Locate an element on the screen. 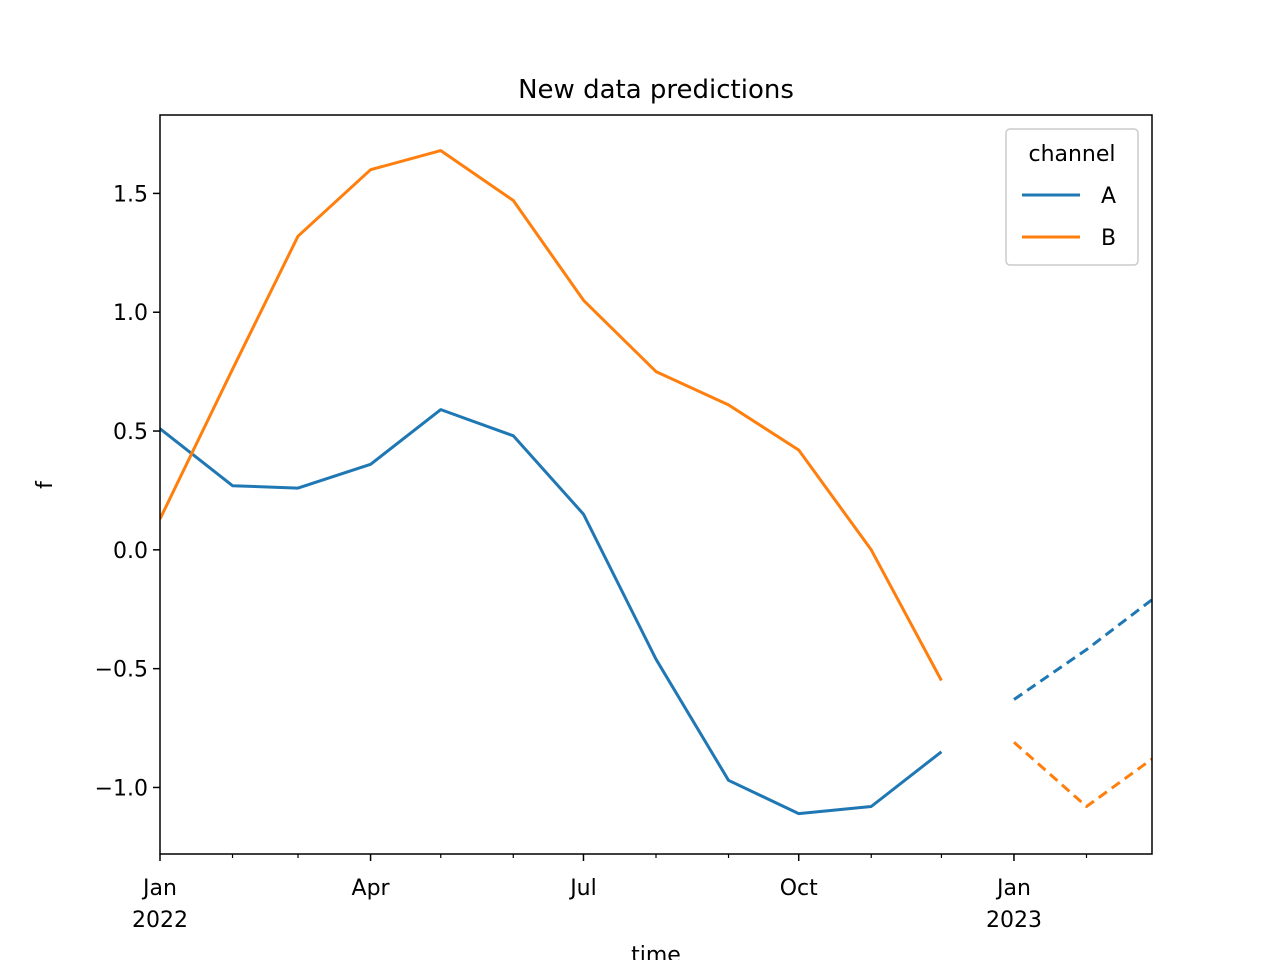 The image size is (1280, 964). y-axis-label: f is located at coordinates (45, 484).